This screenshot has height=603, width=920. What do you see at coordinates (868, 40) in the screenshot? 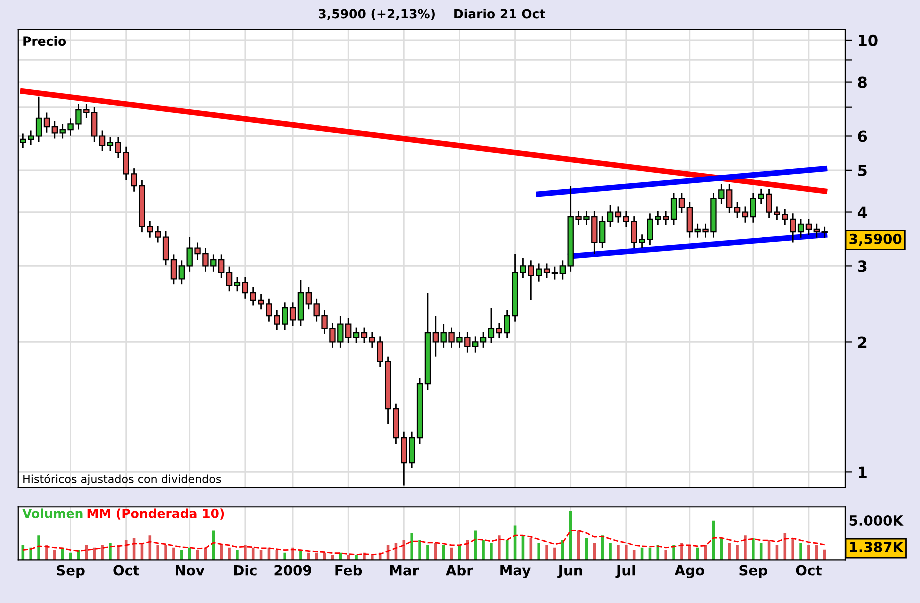
I see `y-tick-label: 10` at bounding box center [868, 40].